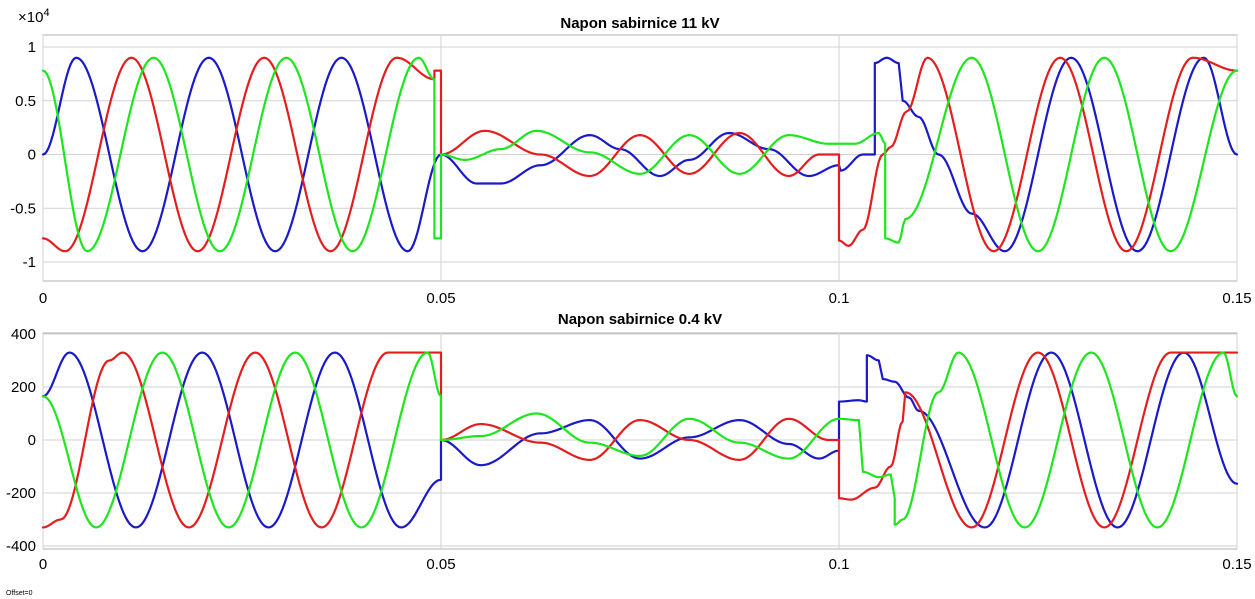 The width and height of the screenshot is (1255, 599). What do you see at coordinates (46, 13) in the screenshot?
I see `exponent-power: 4` at bounding box center [46, 13].